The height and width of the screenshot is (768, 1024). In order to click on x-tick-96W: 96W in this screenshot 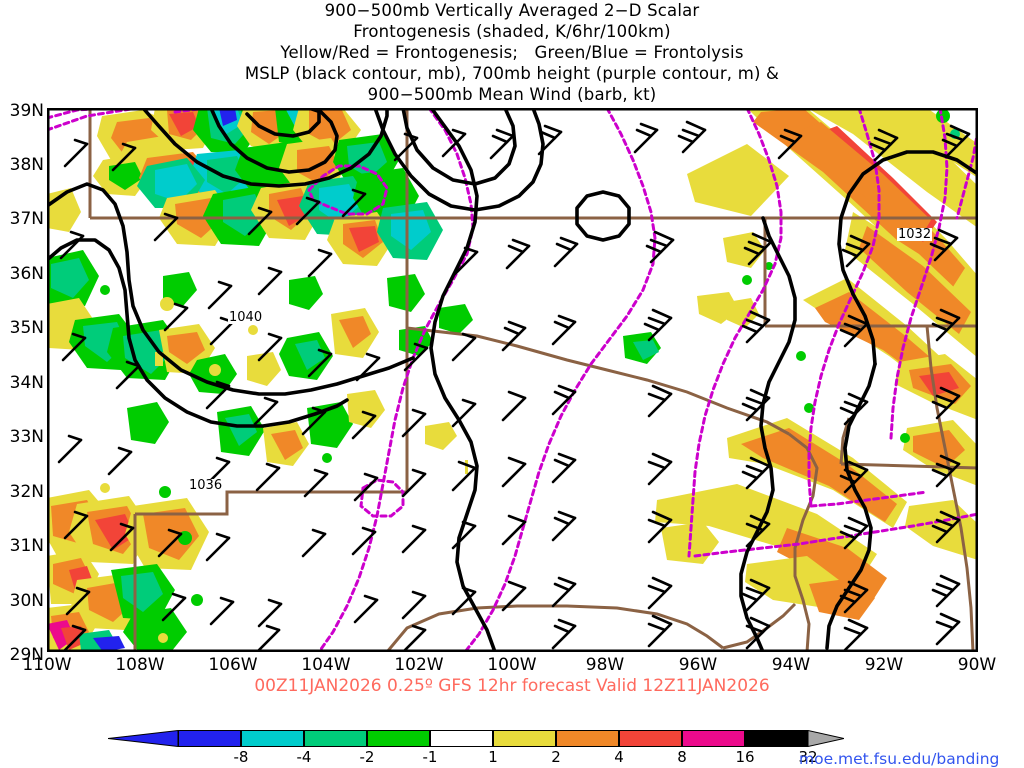, I will do `click(698, 665)`.